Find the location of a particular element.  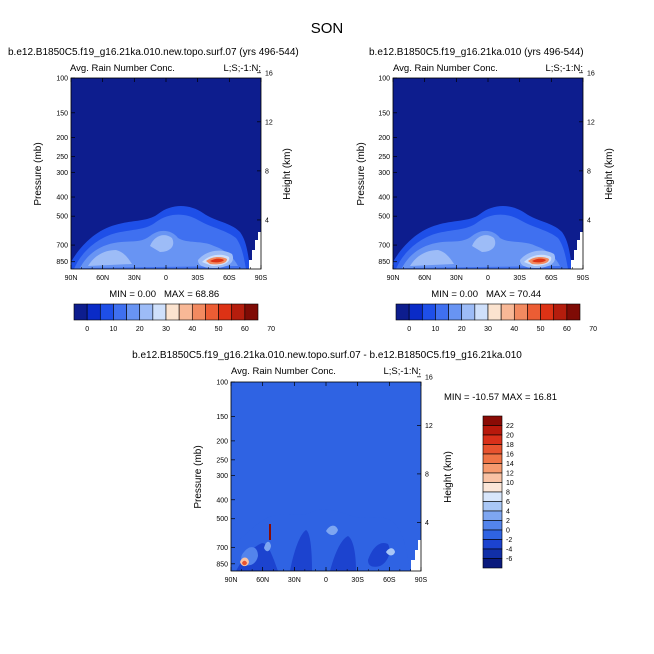

panel-3-y-tick-label: 500 is located at coordinates (222, 519).